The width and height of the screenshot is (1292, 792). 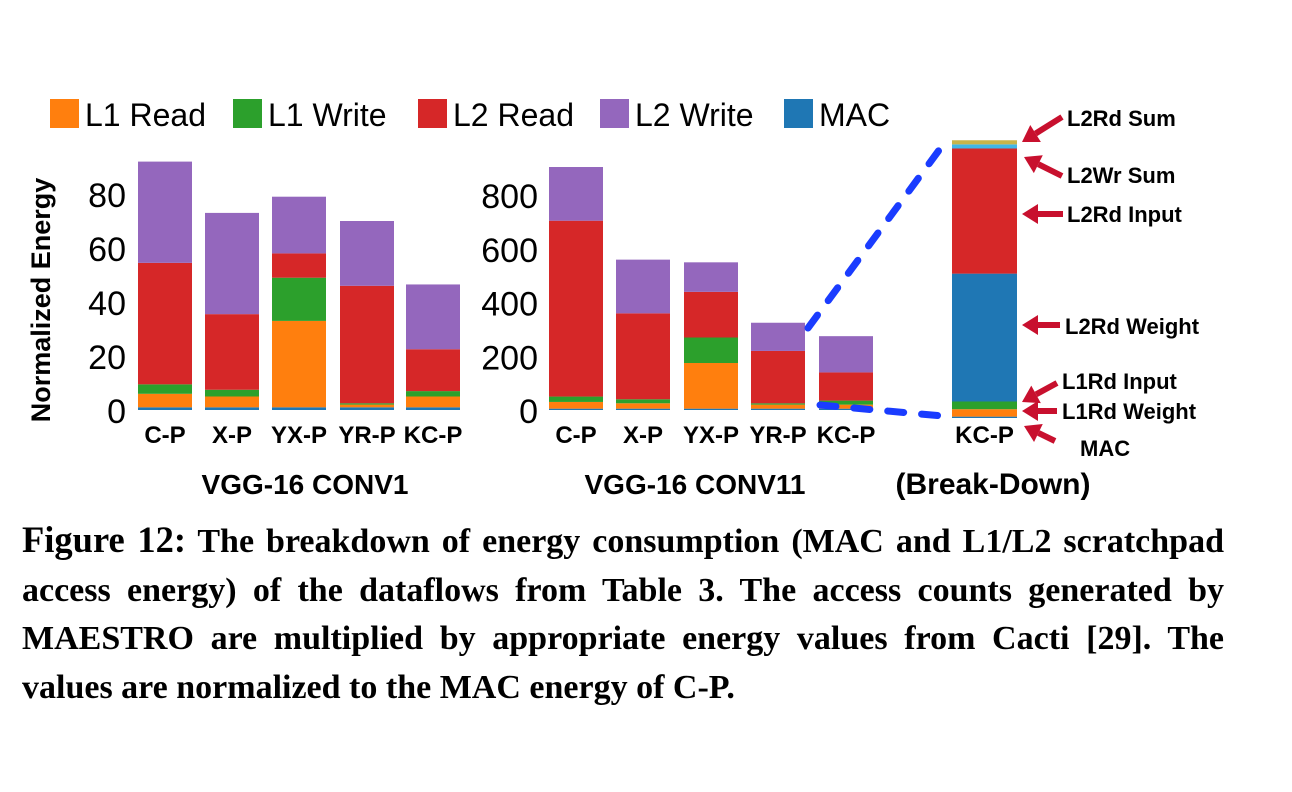 What do you see at coordinates (107, 250) in the screenshot?
I see `y-tick-label: 60` at bounding box center [107, 250].